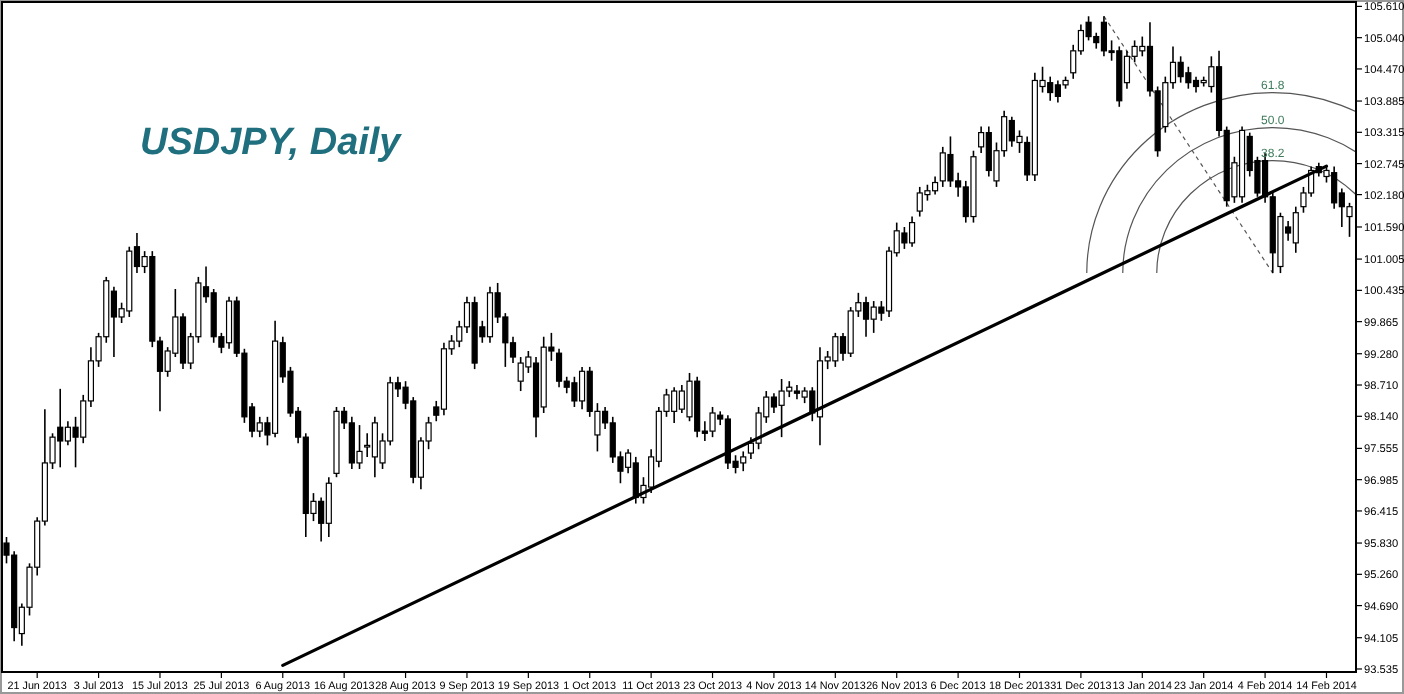  What do you see at coordinates (272, 143) in the screenshot?
I see `text: USDJPY, Daily` at bounding box center [272, 143].